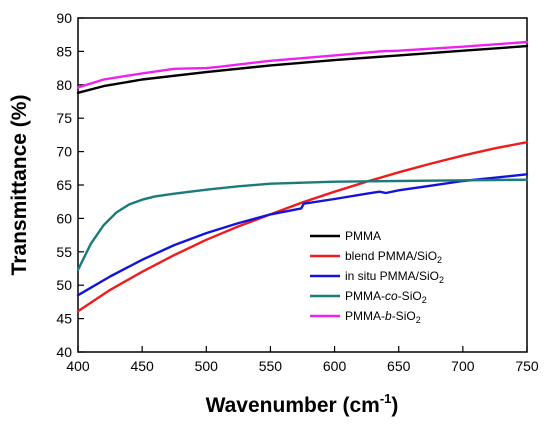 This screenshot has height=435, width=550. I want to click on y-tick-label: 40, so click(64, 352).